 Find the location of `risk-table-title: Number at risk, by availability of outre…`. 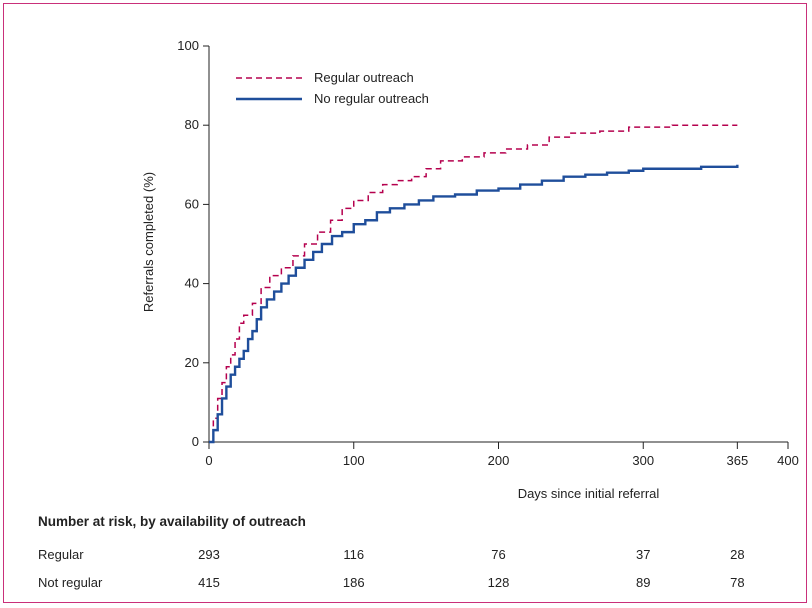

risk-table-title: Number at risk, by availability of outre… is located at coordinates (172, 521).